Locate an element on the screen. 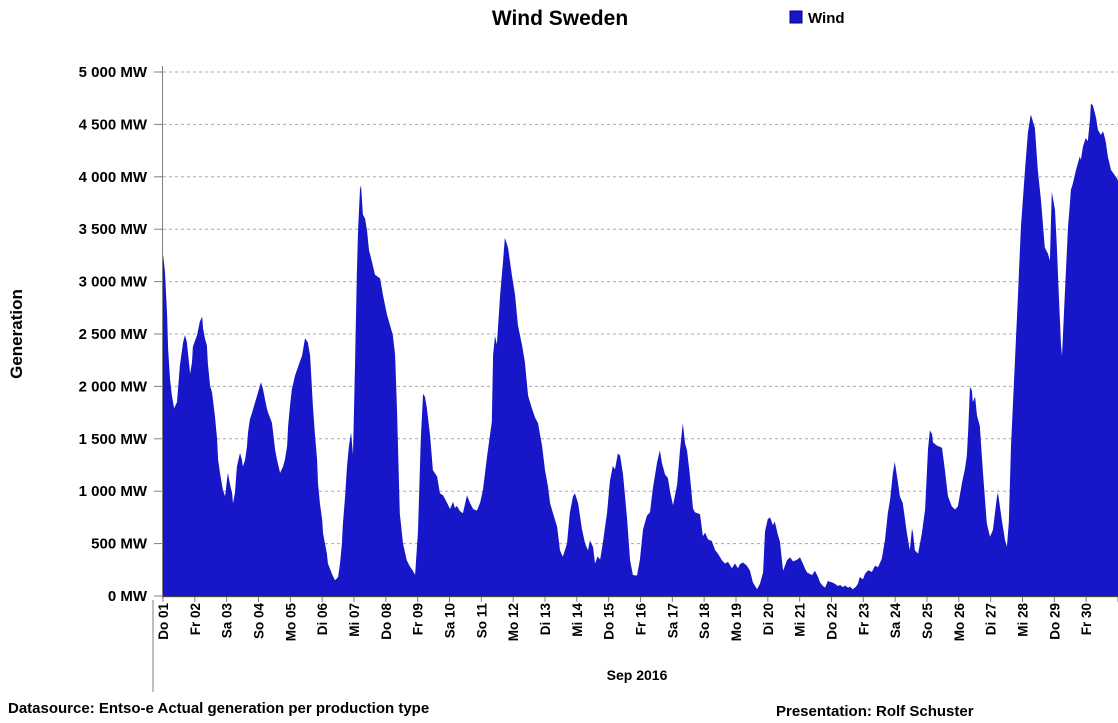  x-tick-label-28: Mi 28 is located at coordinates (1023, 620).